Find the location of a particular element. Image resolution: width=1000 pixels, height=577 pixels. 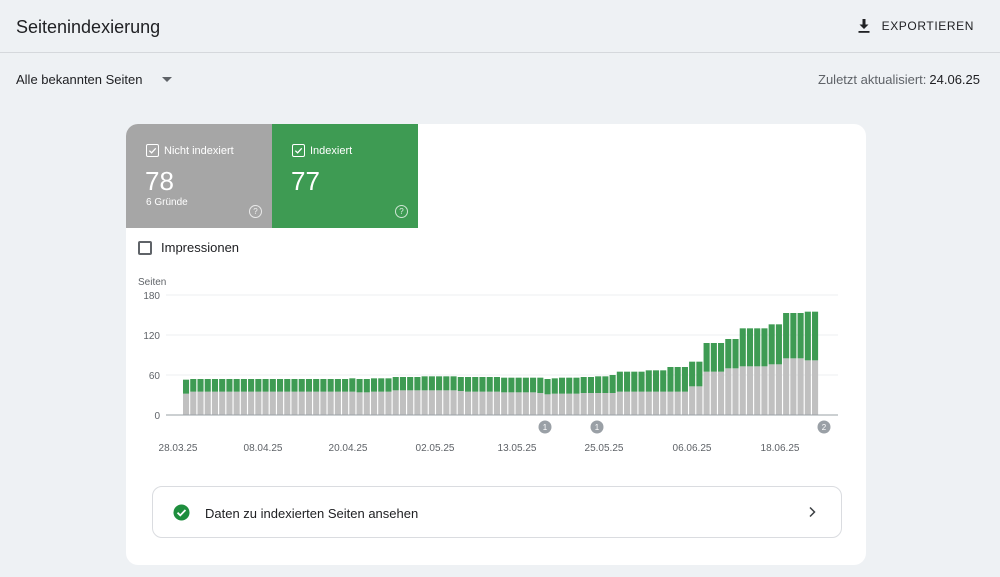

y-tick-label: 0 is located at coordinates (157, 416).